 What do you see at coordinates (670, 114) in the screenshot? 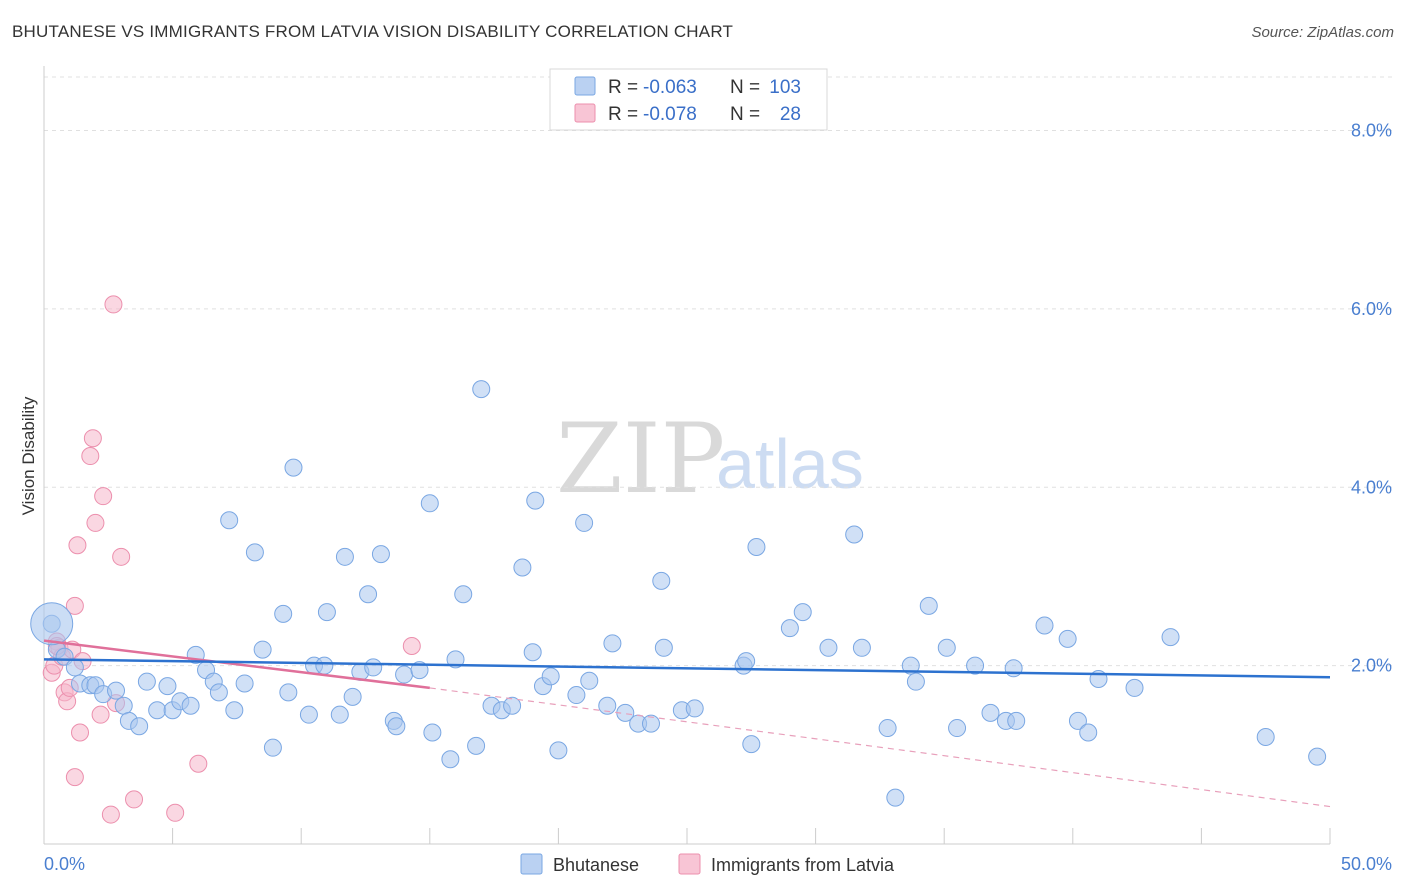
I see `legend-r-value-1: -0.078` at bounding box center [670, 114].